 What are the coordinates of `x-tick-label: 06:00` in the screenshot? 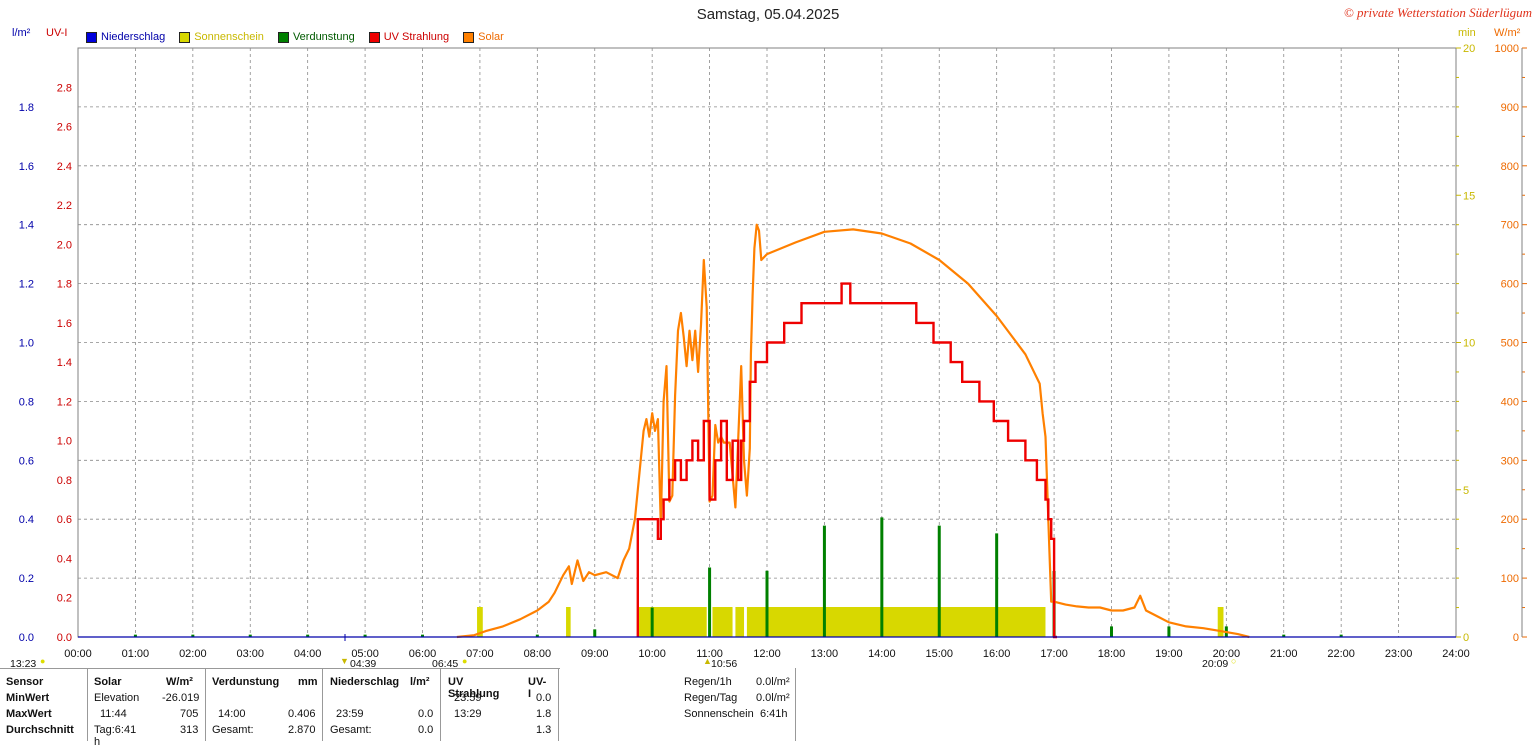 It's located at (423, 654).